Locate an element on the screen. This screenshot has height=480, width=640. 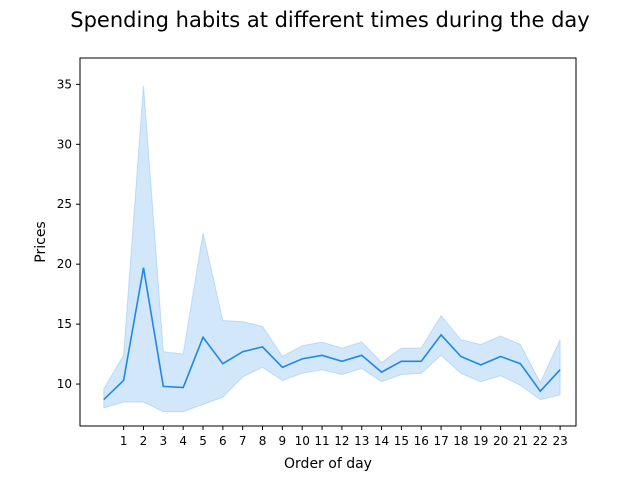
x-tick-label: 6 is located at coordinates (223, 441).